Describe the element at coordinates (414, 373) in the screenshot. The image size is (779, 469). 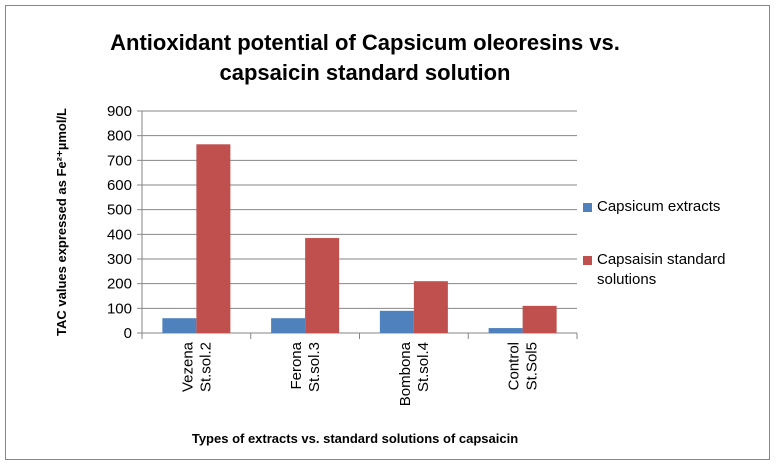
I see `x-tick-label: BombonaSt.sol.4` at that location.